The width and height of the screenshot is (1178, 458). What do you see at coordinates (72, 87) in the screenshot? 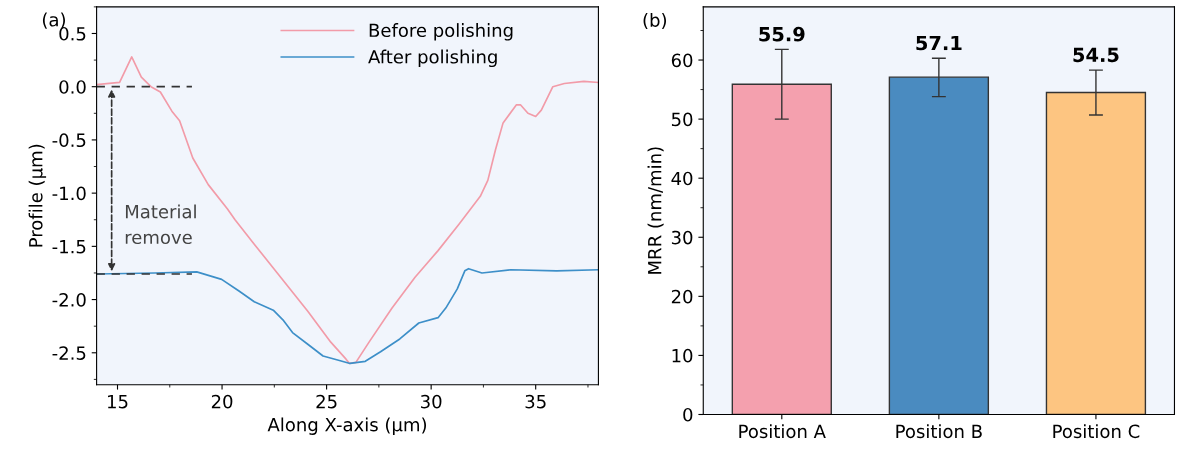
I see `y-tick-label: 0.0` at bounding box center [72, 87].